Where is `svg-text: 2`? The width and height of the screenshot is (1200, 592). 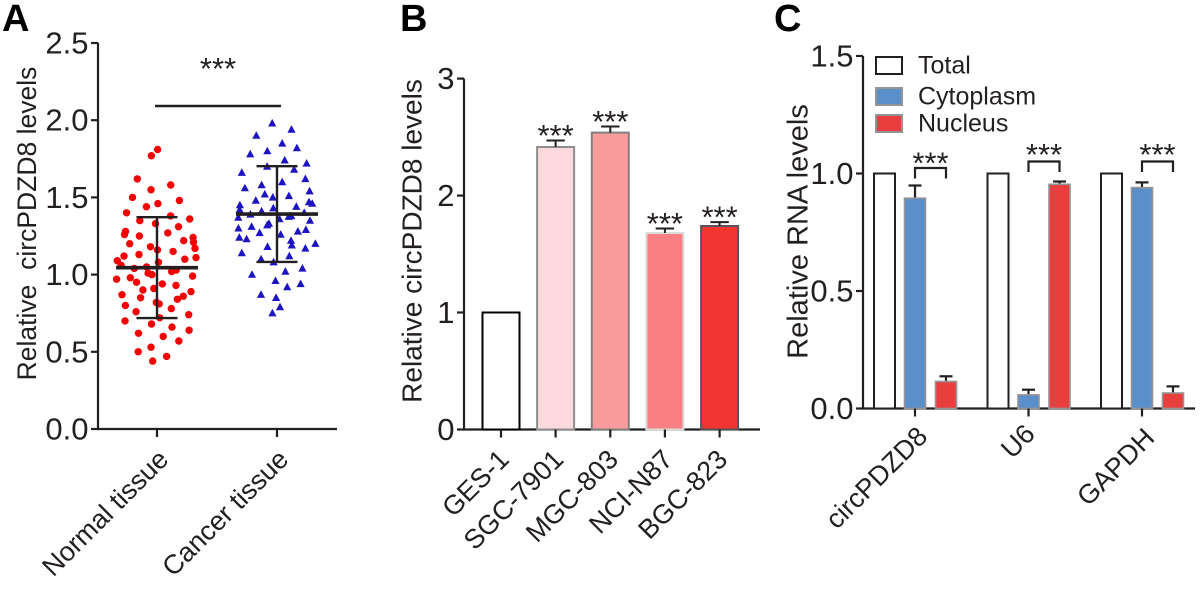
svg-text: 2 is located at coordinates (445, 195).